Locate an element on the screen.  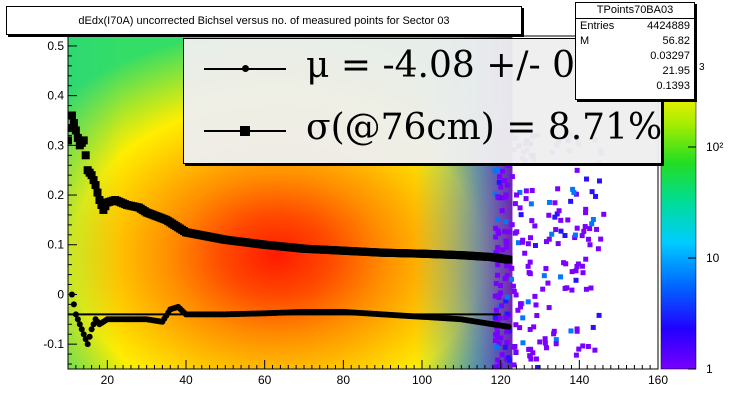
y-tick-label: 0.1 is located at coordinates (55, 245).